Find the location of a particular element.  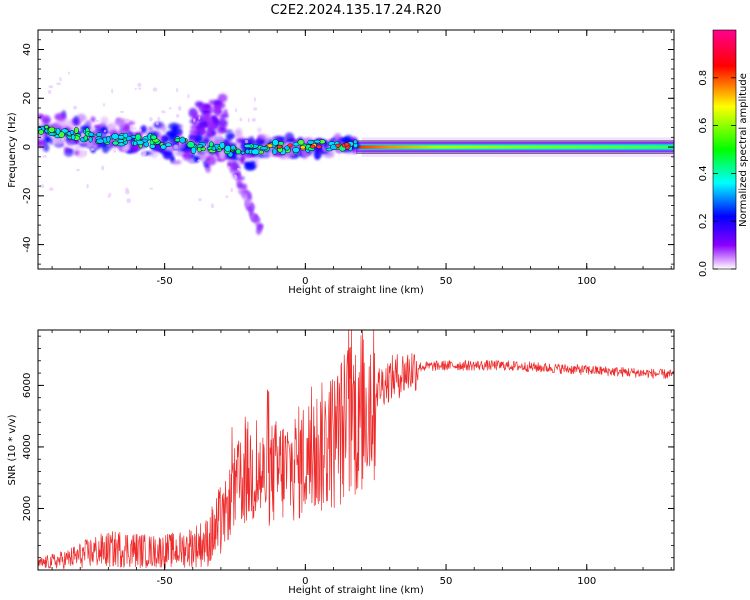

x-tick-label: 0 is located at coordinates (305, 581).